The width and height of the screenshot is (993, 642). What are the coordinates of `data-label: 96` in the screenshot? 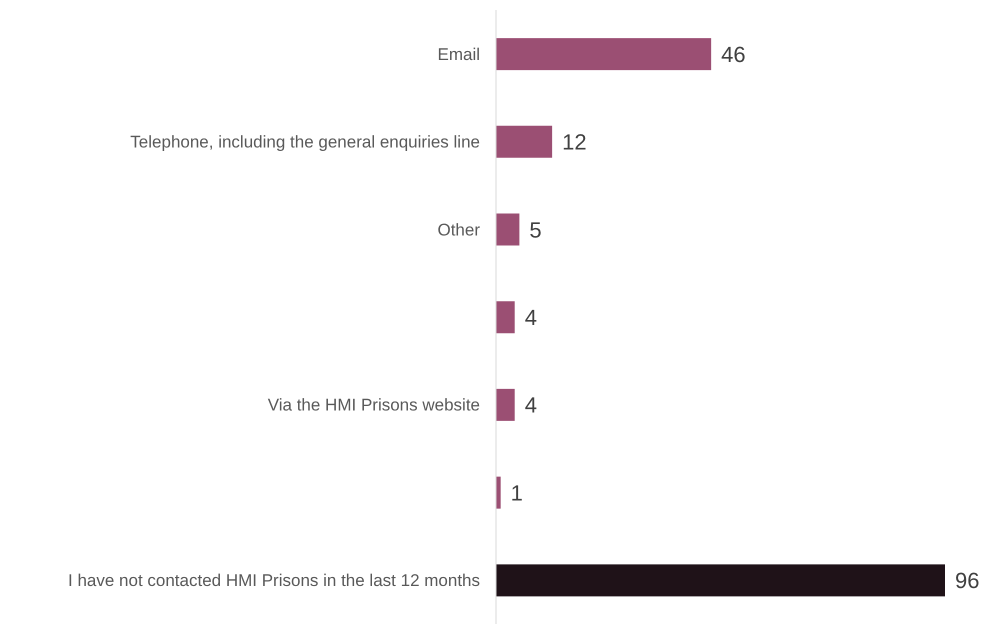 It's located at (967, 581).